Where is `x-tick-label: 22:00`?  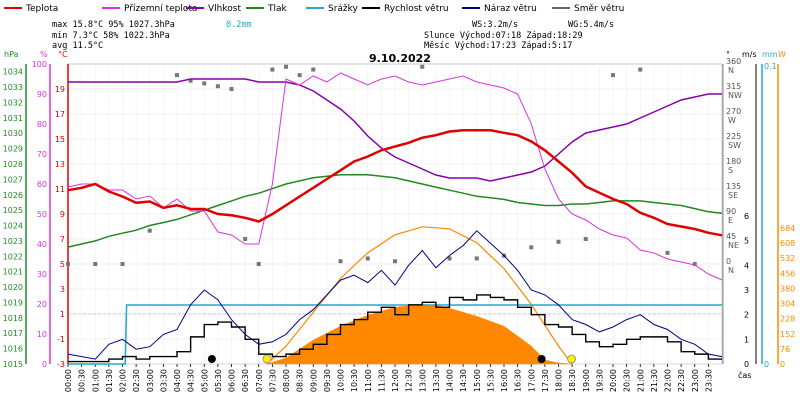 x-tick-label: 22:00 is located at coordinates (668, 380).